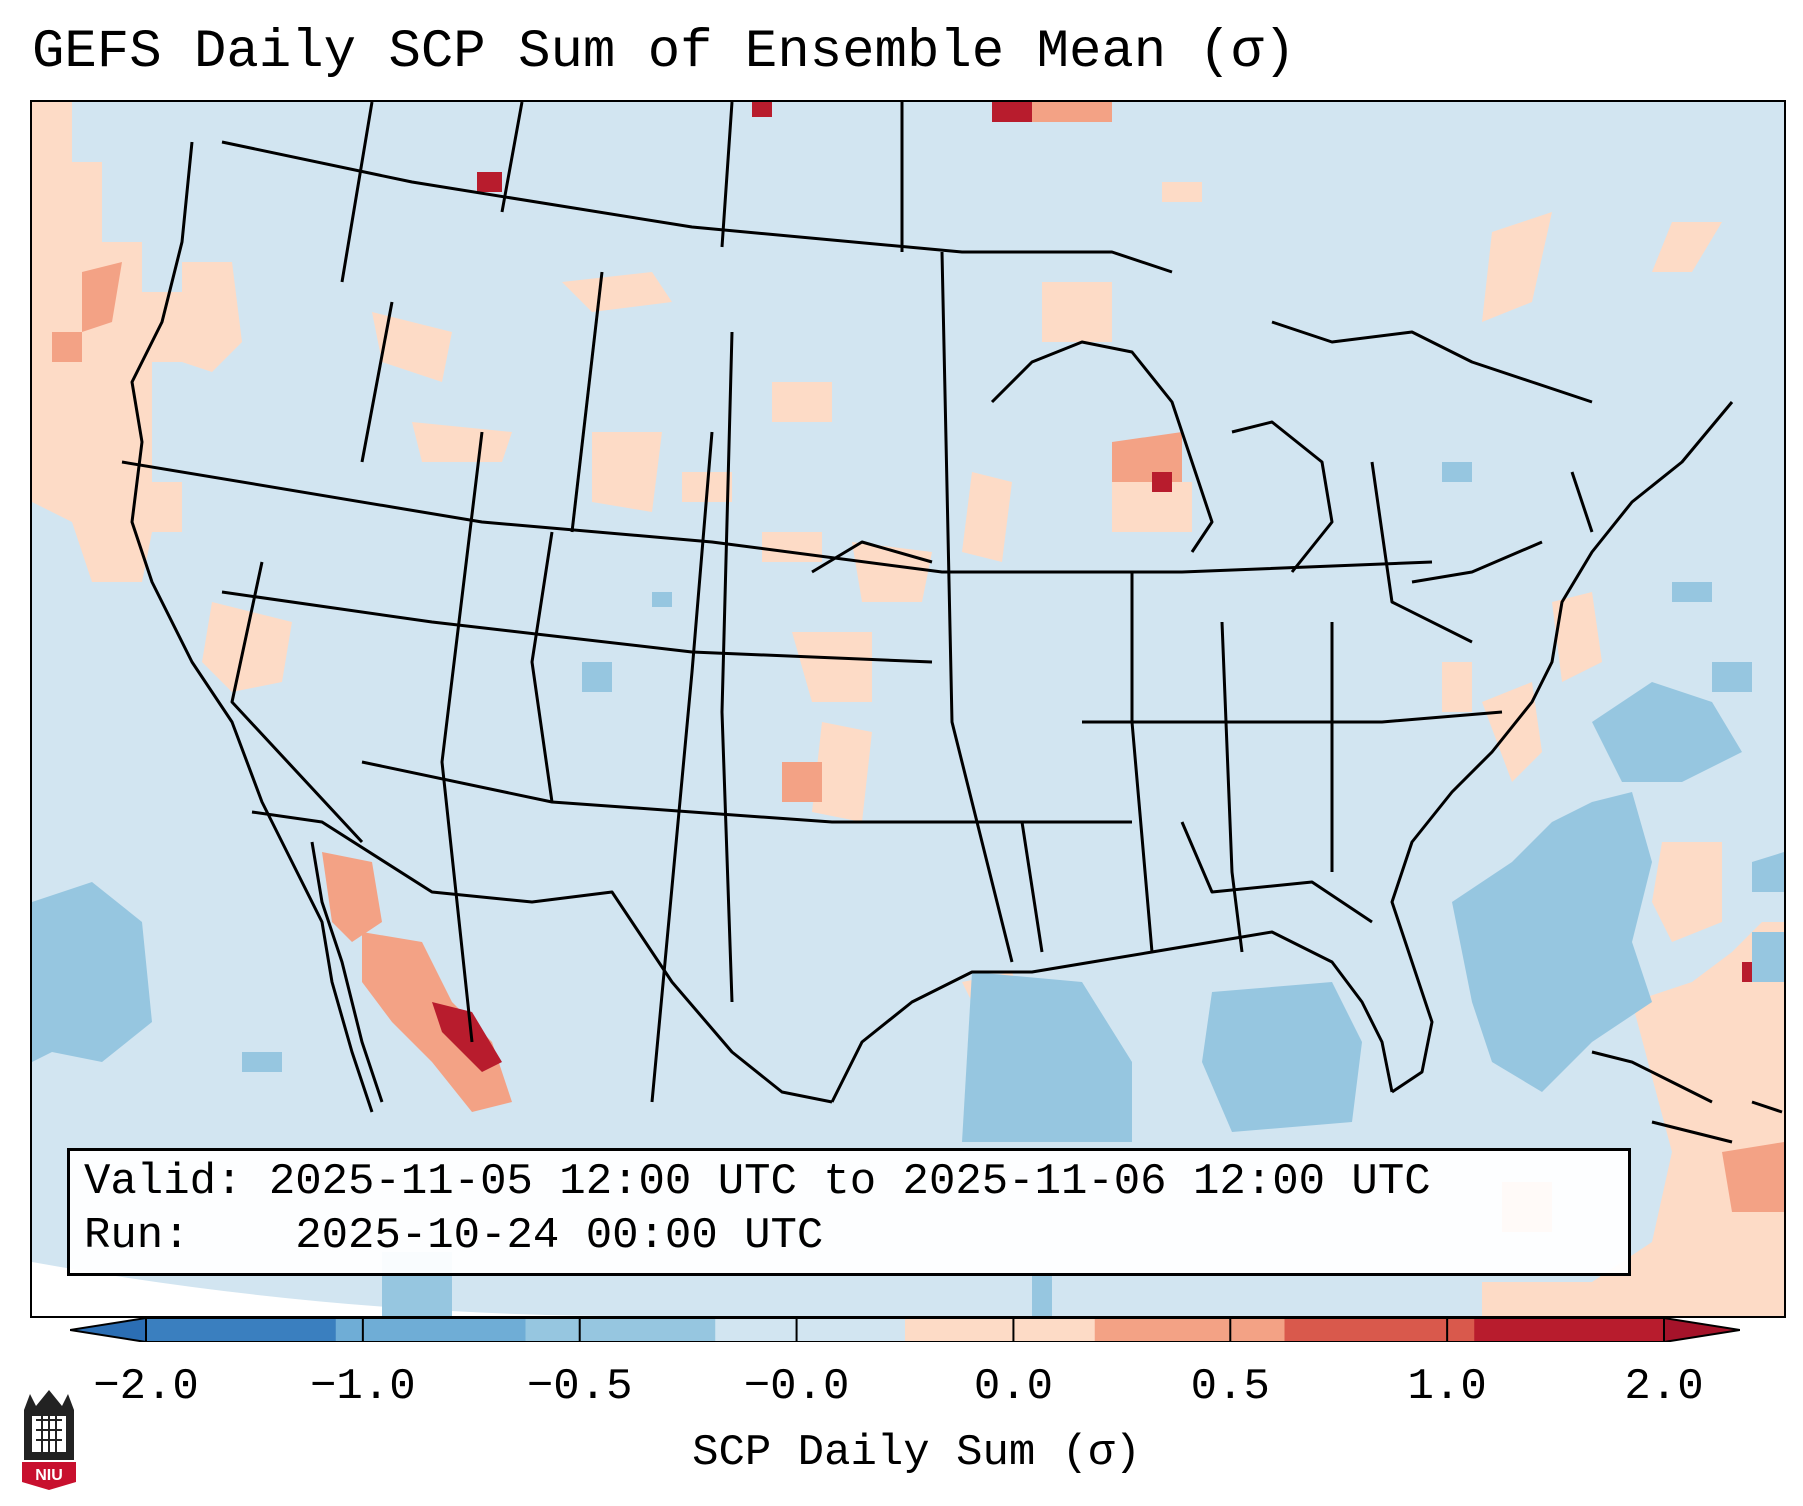  I want to click on colorbar-tick-label: 0.5, so click(1230, 1387).